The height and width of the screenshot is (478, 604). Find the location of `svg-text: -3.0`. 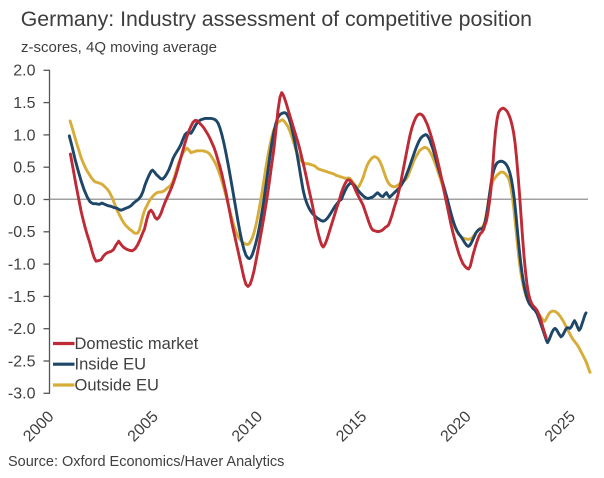

svg-text: -3.0 is located at coordinates (22, 394).